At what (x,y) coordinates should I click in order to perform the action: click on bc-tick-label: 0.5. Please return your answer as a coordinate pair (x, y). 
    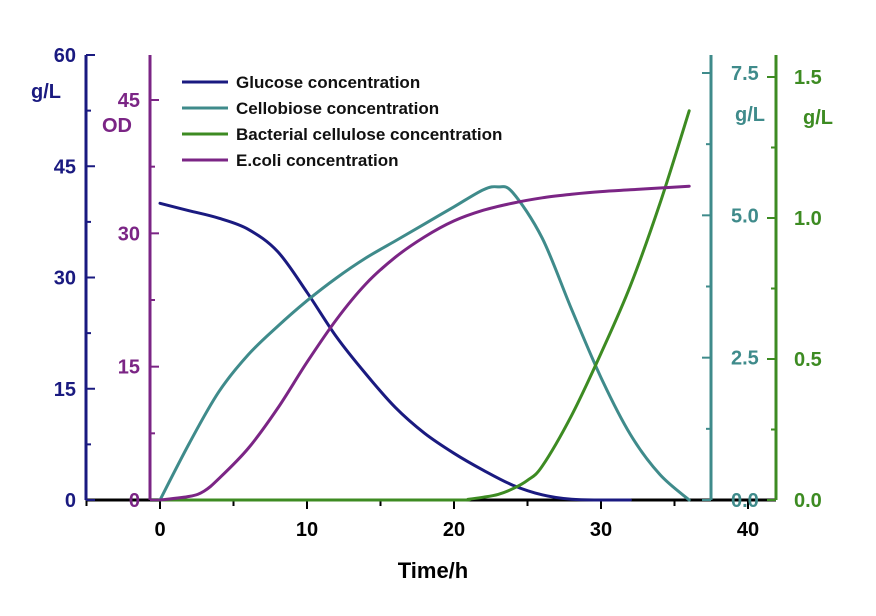
    Looking at the image, I should click on (808, 360).